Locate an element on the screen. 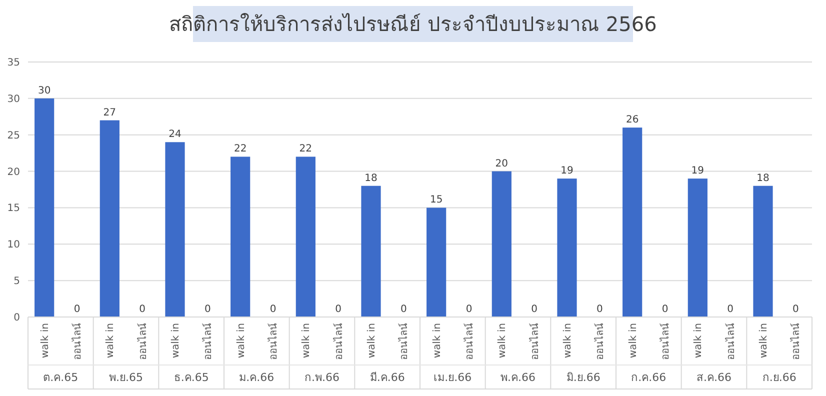  text: ม.ค.66 is located at coordinates (256, 377).